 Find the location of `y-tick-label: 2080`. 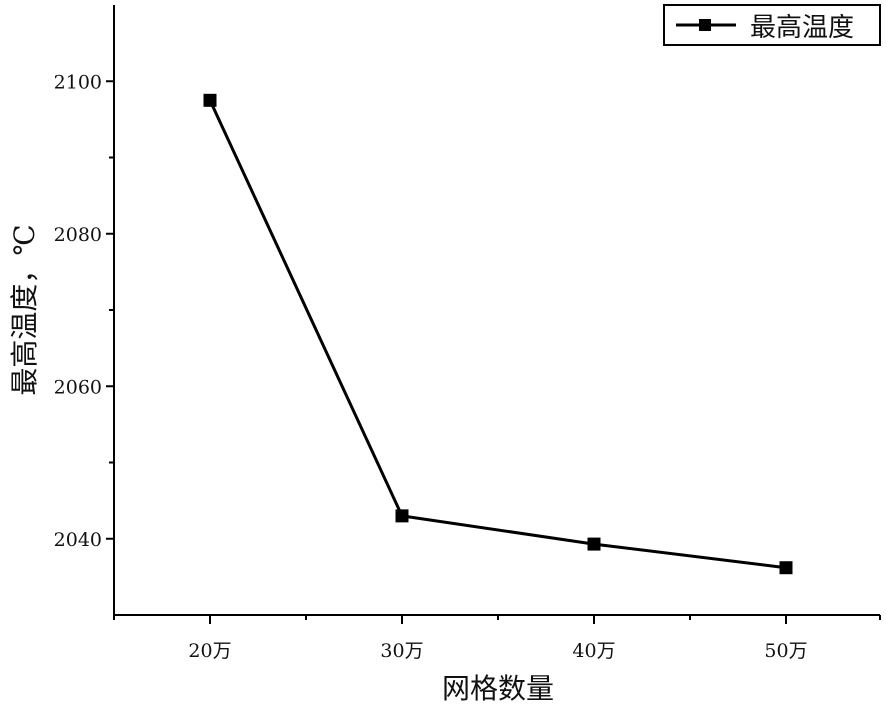

y-tick-label: 2080 is located at coordinates (78, 235).